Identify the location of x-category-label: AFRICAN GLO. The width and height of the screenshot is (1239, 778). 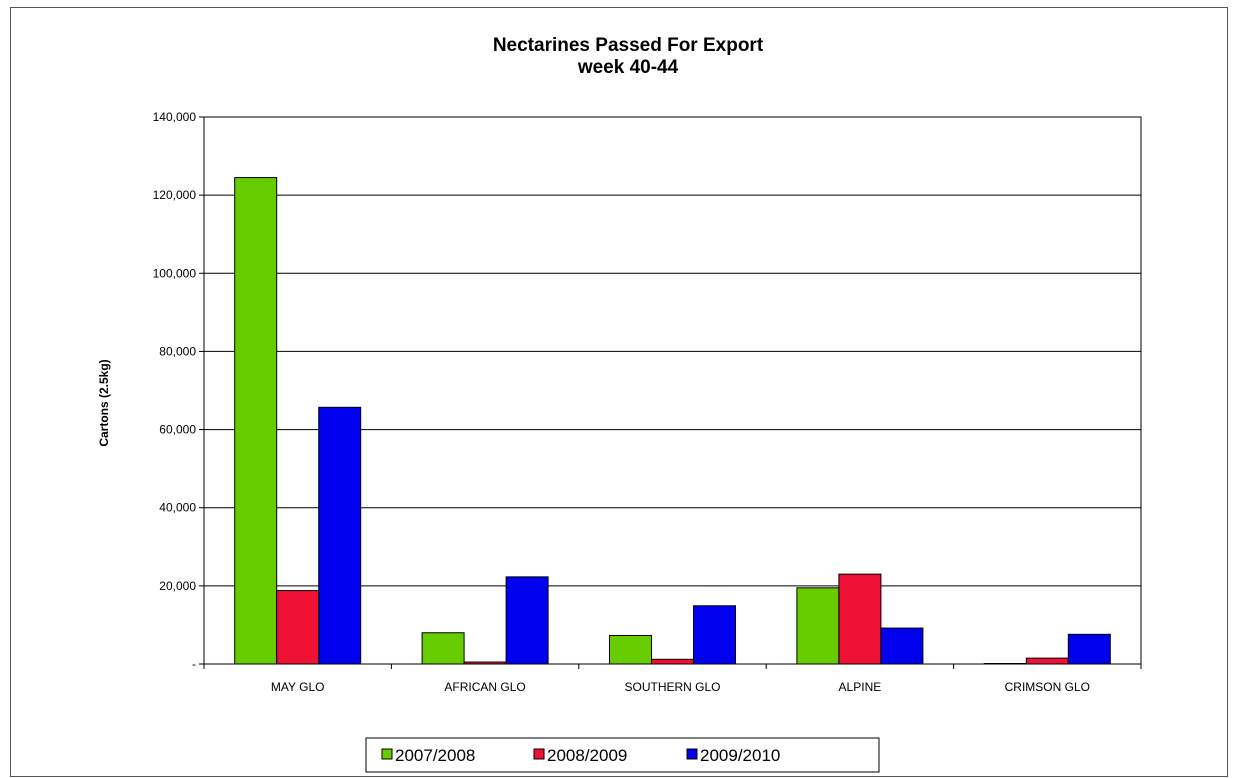
(484, 687).